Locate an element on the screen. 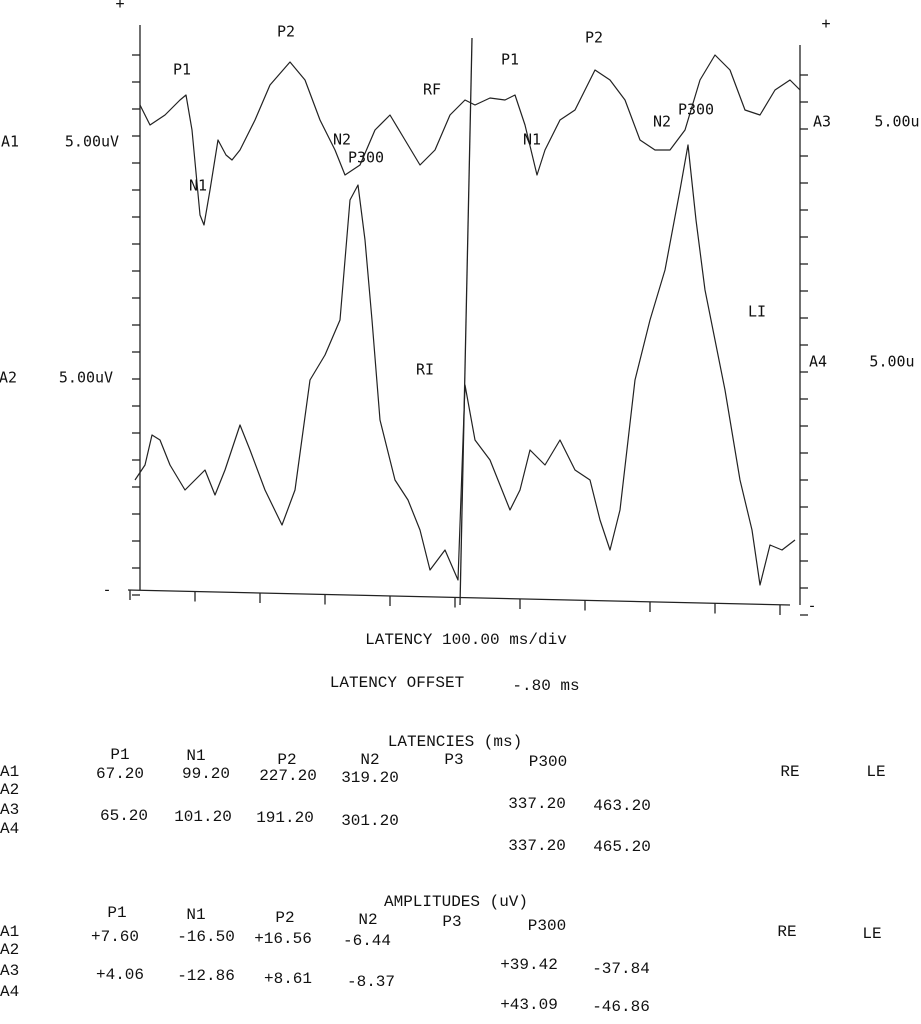 The width and height of the screenshot is (921, 1024). cell-value: -46.86 is located at coordinates (621, 1007).